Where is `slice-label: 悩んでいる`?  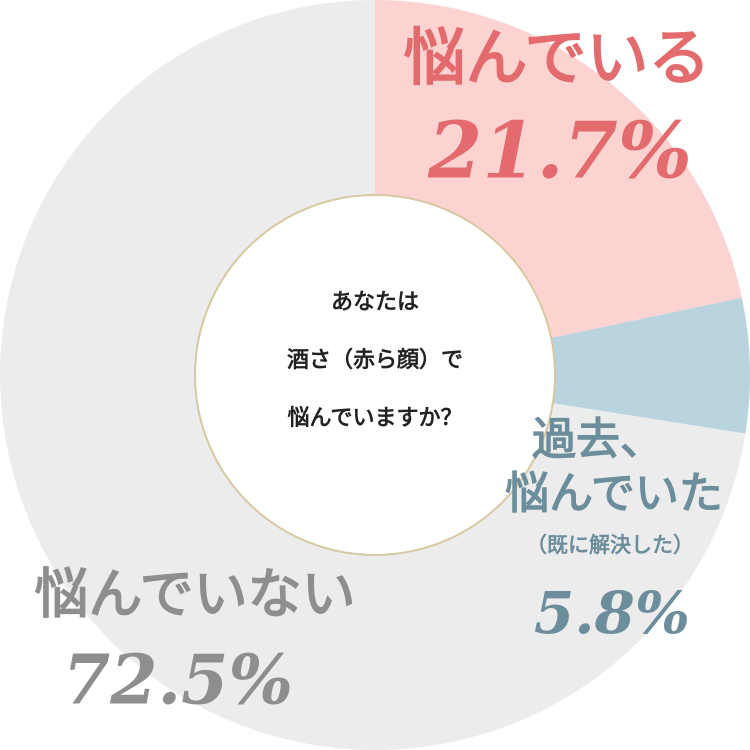
slice-label: 悩んでいる is located at coordinates (557, 57).